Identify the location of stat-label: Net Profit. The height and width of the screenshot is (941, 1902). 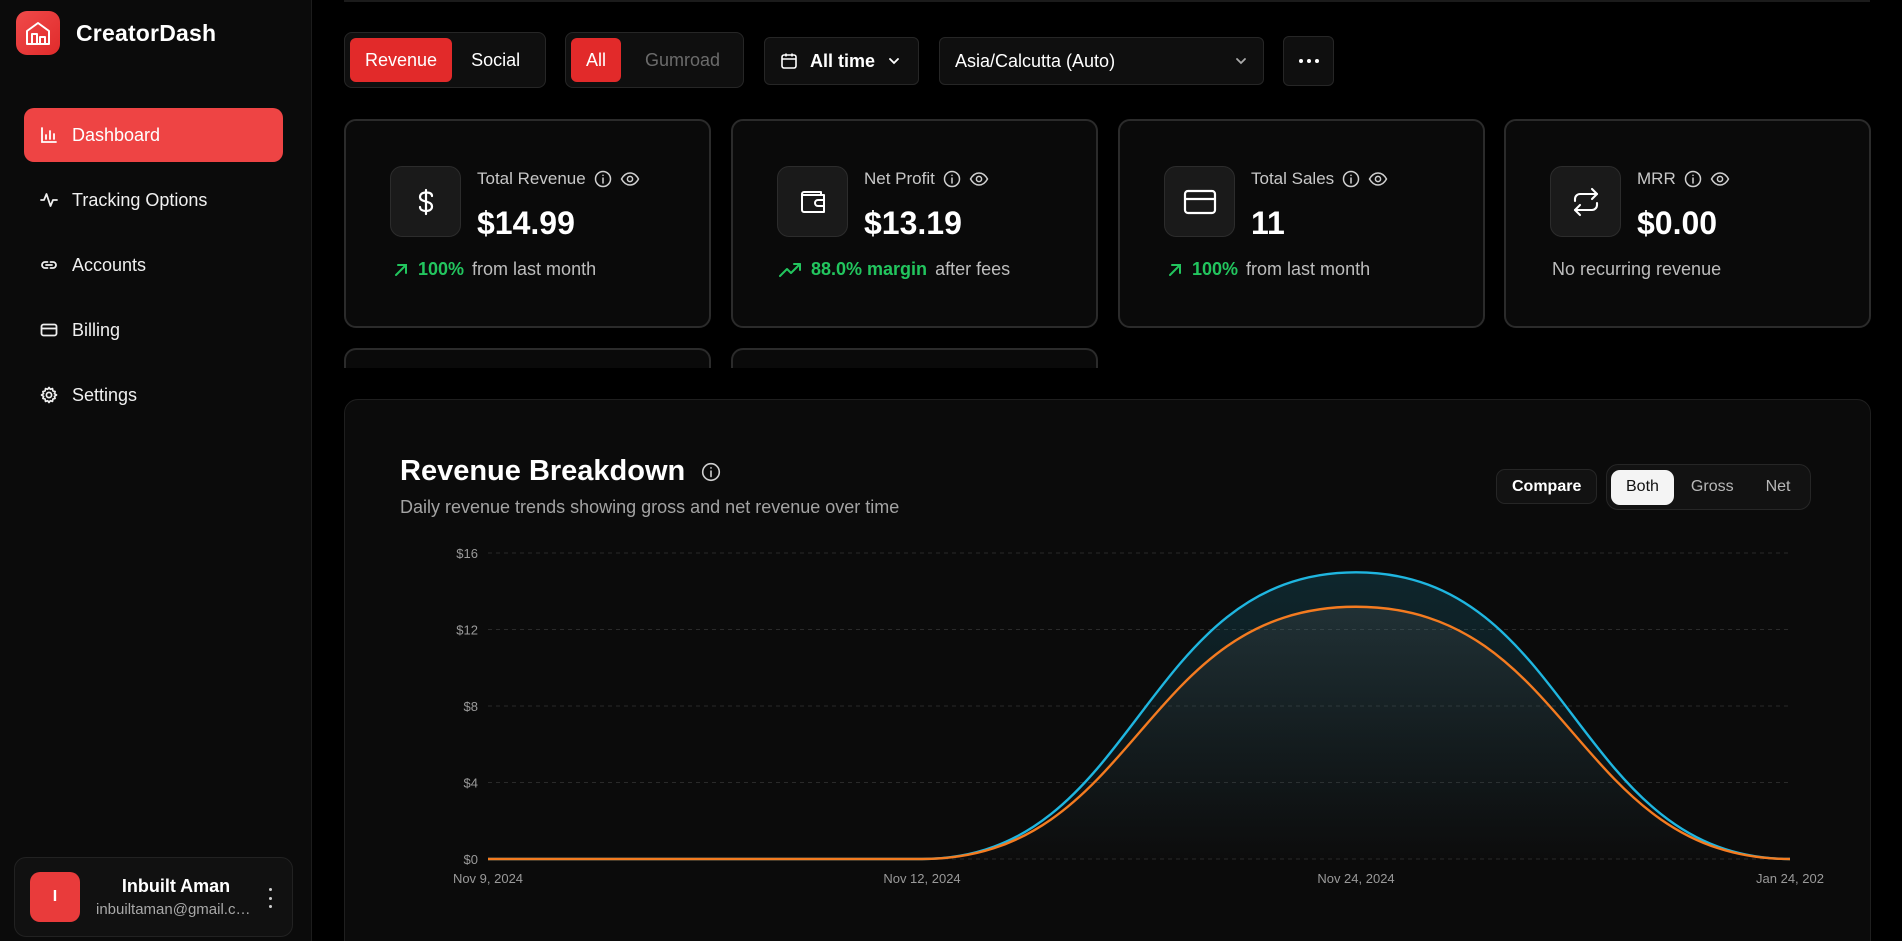
(926, 179).